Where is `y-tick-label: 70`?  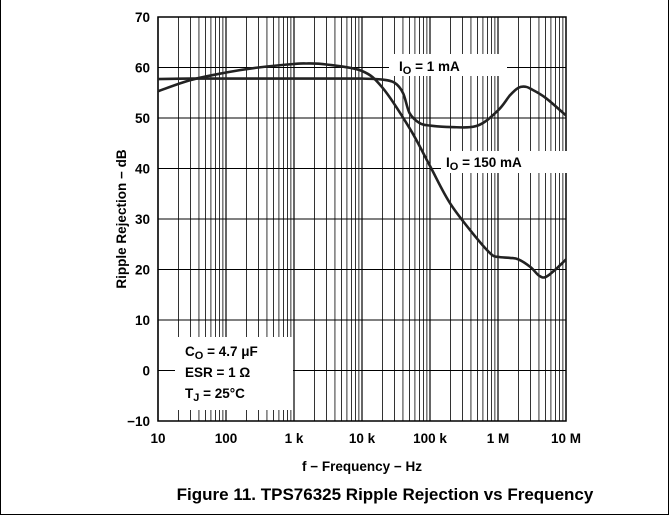 y-tick-label: 70 is located at coordinates (142, 17).